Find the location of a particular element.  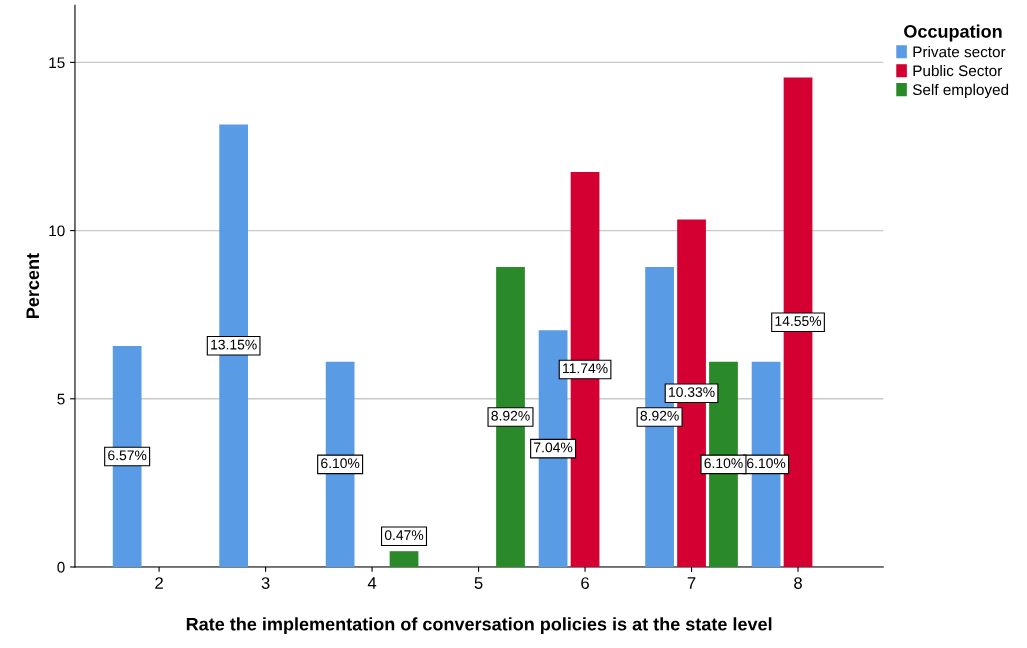

data-label: 11.74% is located at coordinates (585, 368).